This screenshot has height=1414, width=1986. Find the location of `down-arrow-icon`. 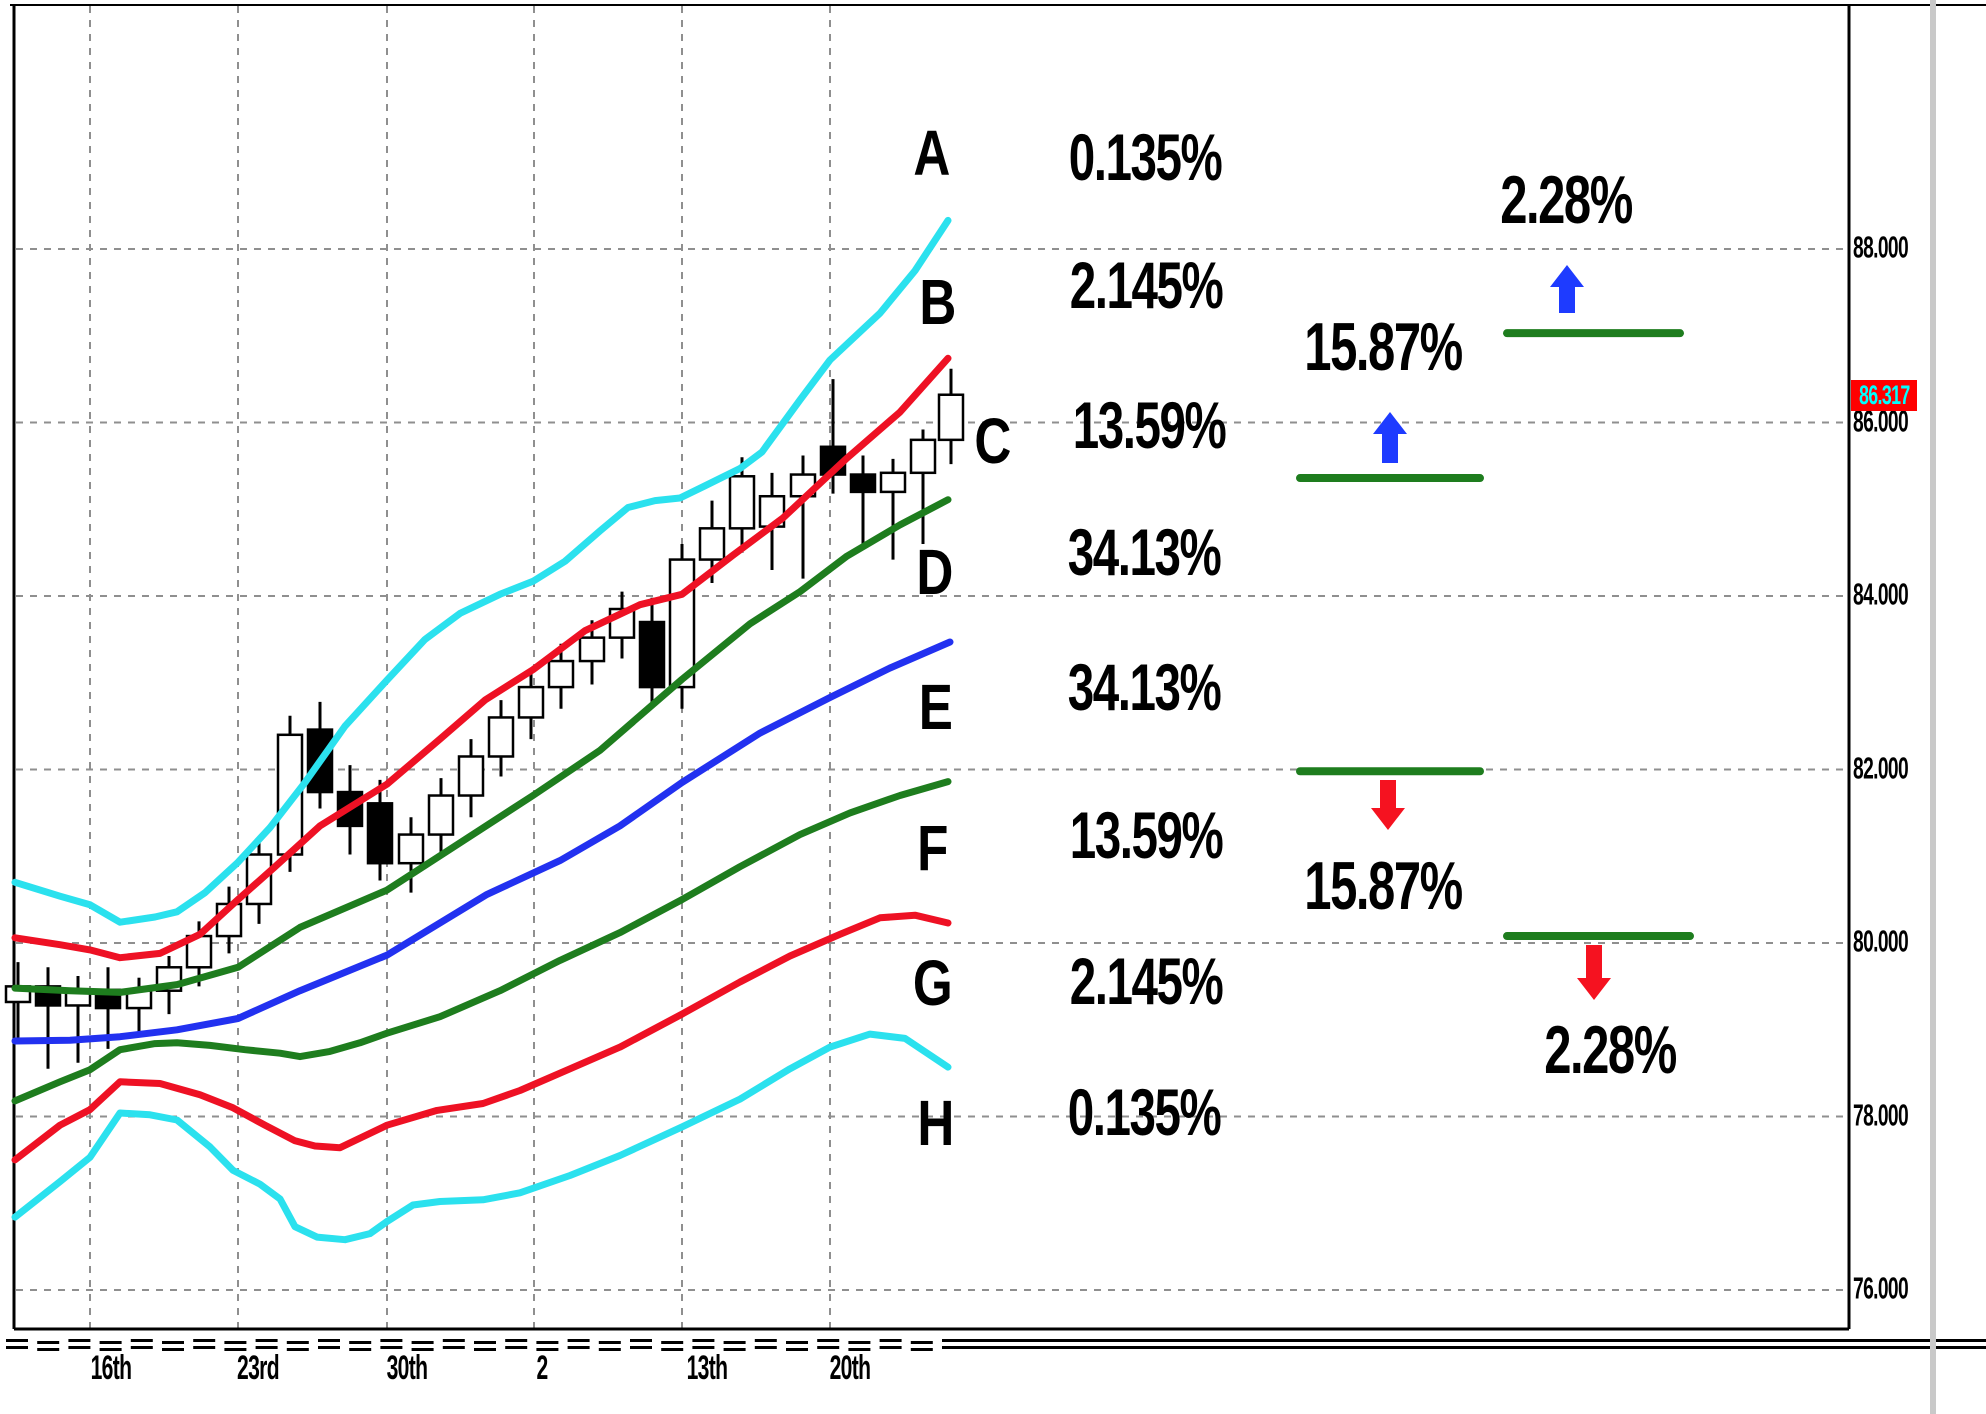

down-arrow-icon is located at coordinates (1388, 805).